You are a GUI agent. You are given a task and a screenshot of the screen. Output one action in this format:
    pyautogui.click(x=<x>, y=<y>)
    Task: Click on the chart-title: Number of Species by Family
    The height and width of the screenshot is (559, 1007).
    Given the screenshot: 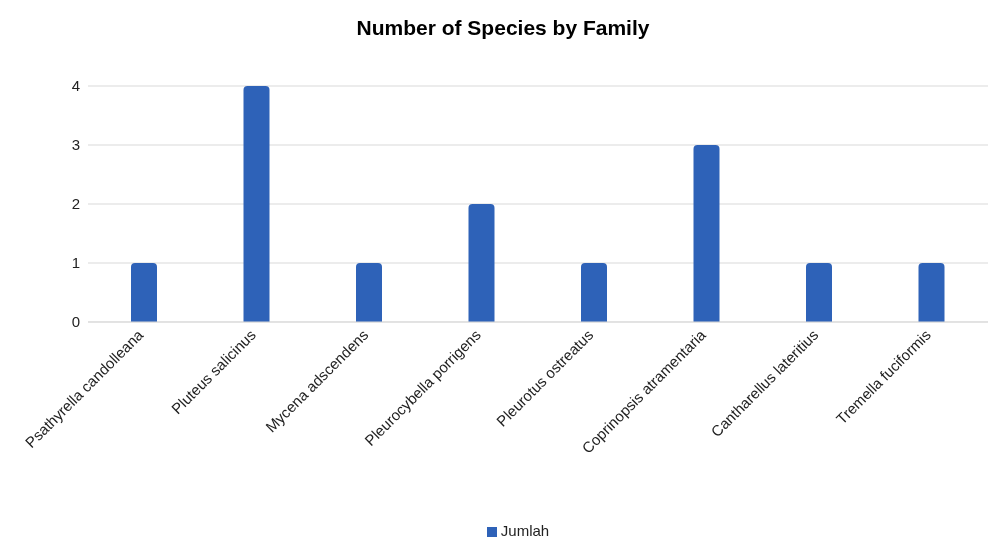 What is the action you would take?
    pyautogui.click(x=503, y=28)
    